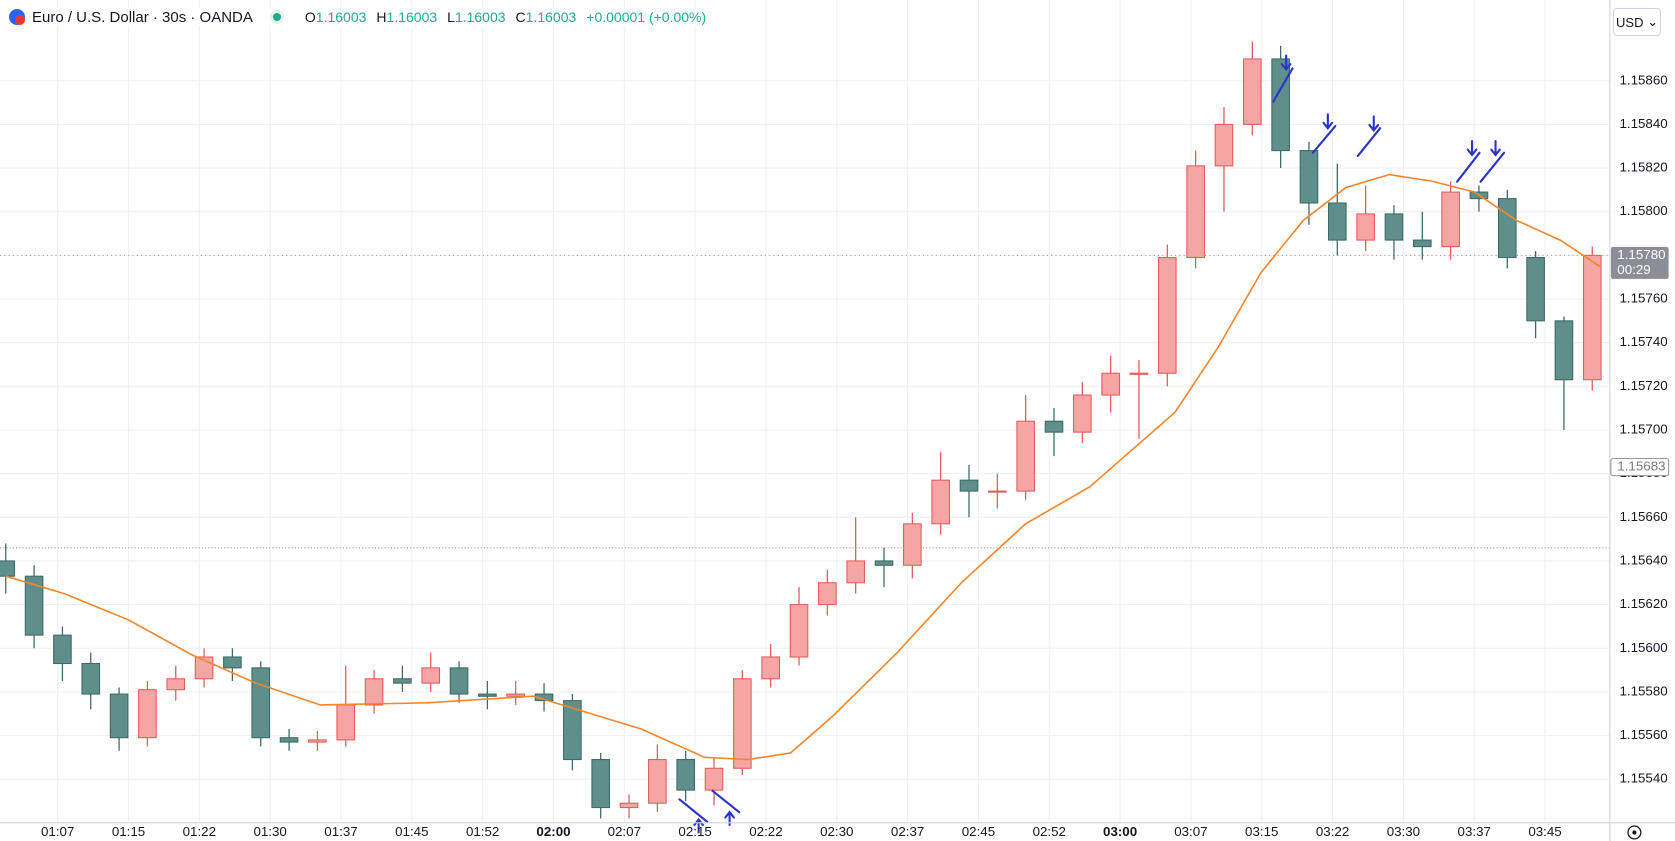 The height and width of the screenshot is (841, 1675). What do you see at coordinates (276, 17) in the screenshot?
I see `market-status` at bounding box center [276, 17].